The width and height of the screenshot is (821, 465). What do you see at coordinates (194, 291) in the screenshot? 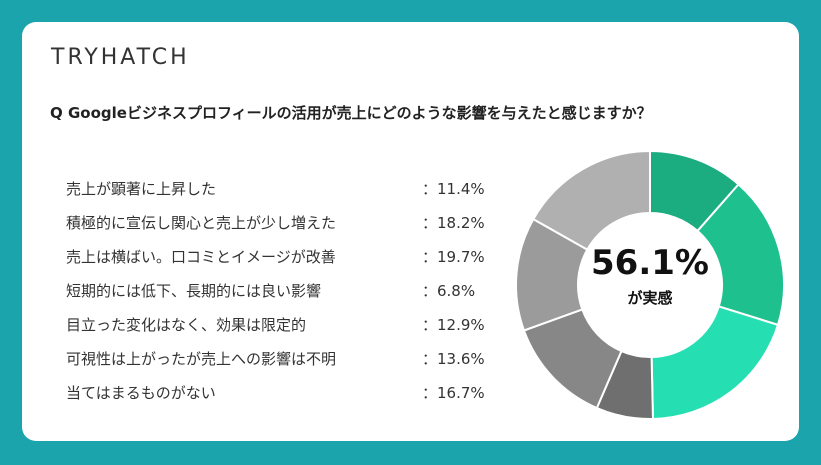
I see `answer-label: 短期的には低下、長期的には良い影響` at bounding box center [194, 291].